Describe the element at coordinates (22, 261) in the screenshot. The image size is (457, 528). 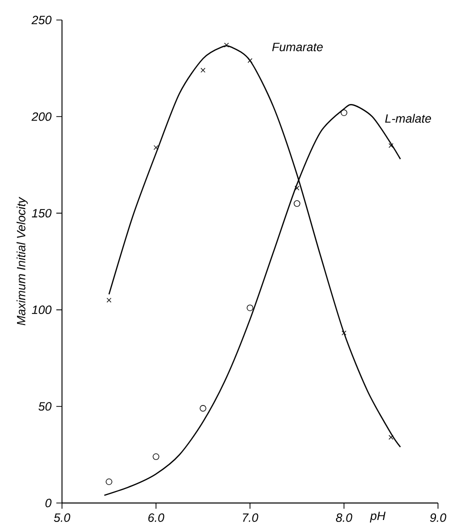
I see `y-axis-title: Maximum Initial Velocity` at that location.